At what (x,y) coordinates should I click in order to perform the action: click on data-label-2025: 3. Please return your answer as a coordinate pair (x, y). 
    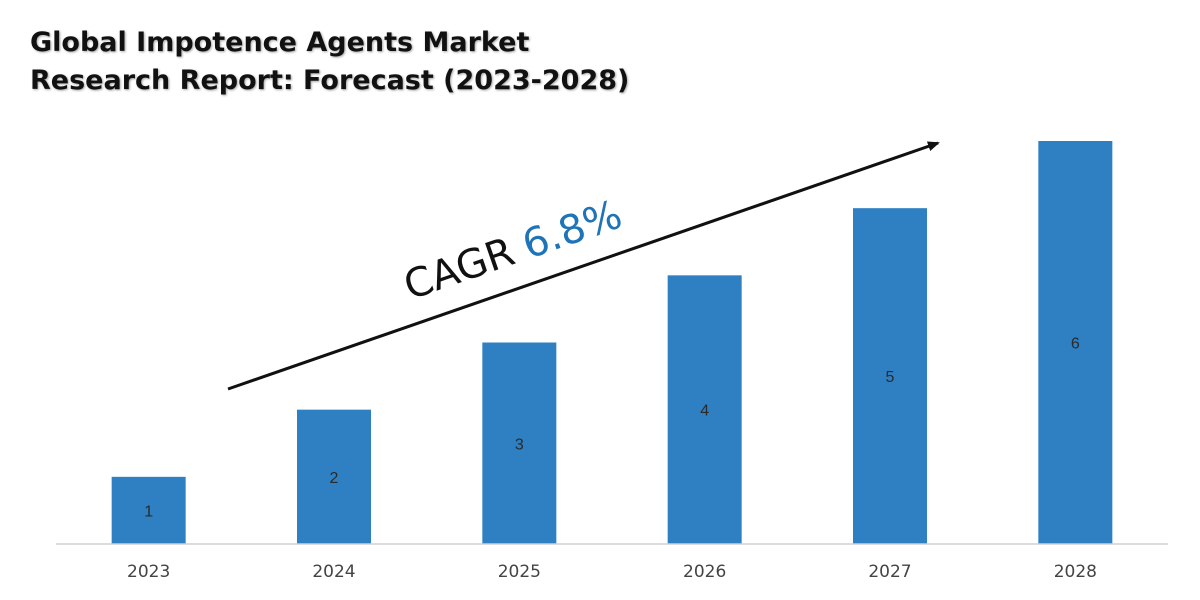
    Looking at the image, I should click on (519, 444).